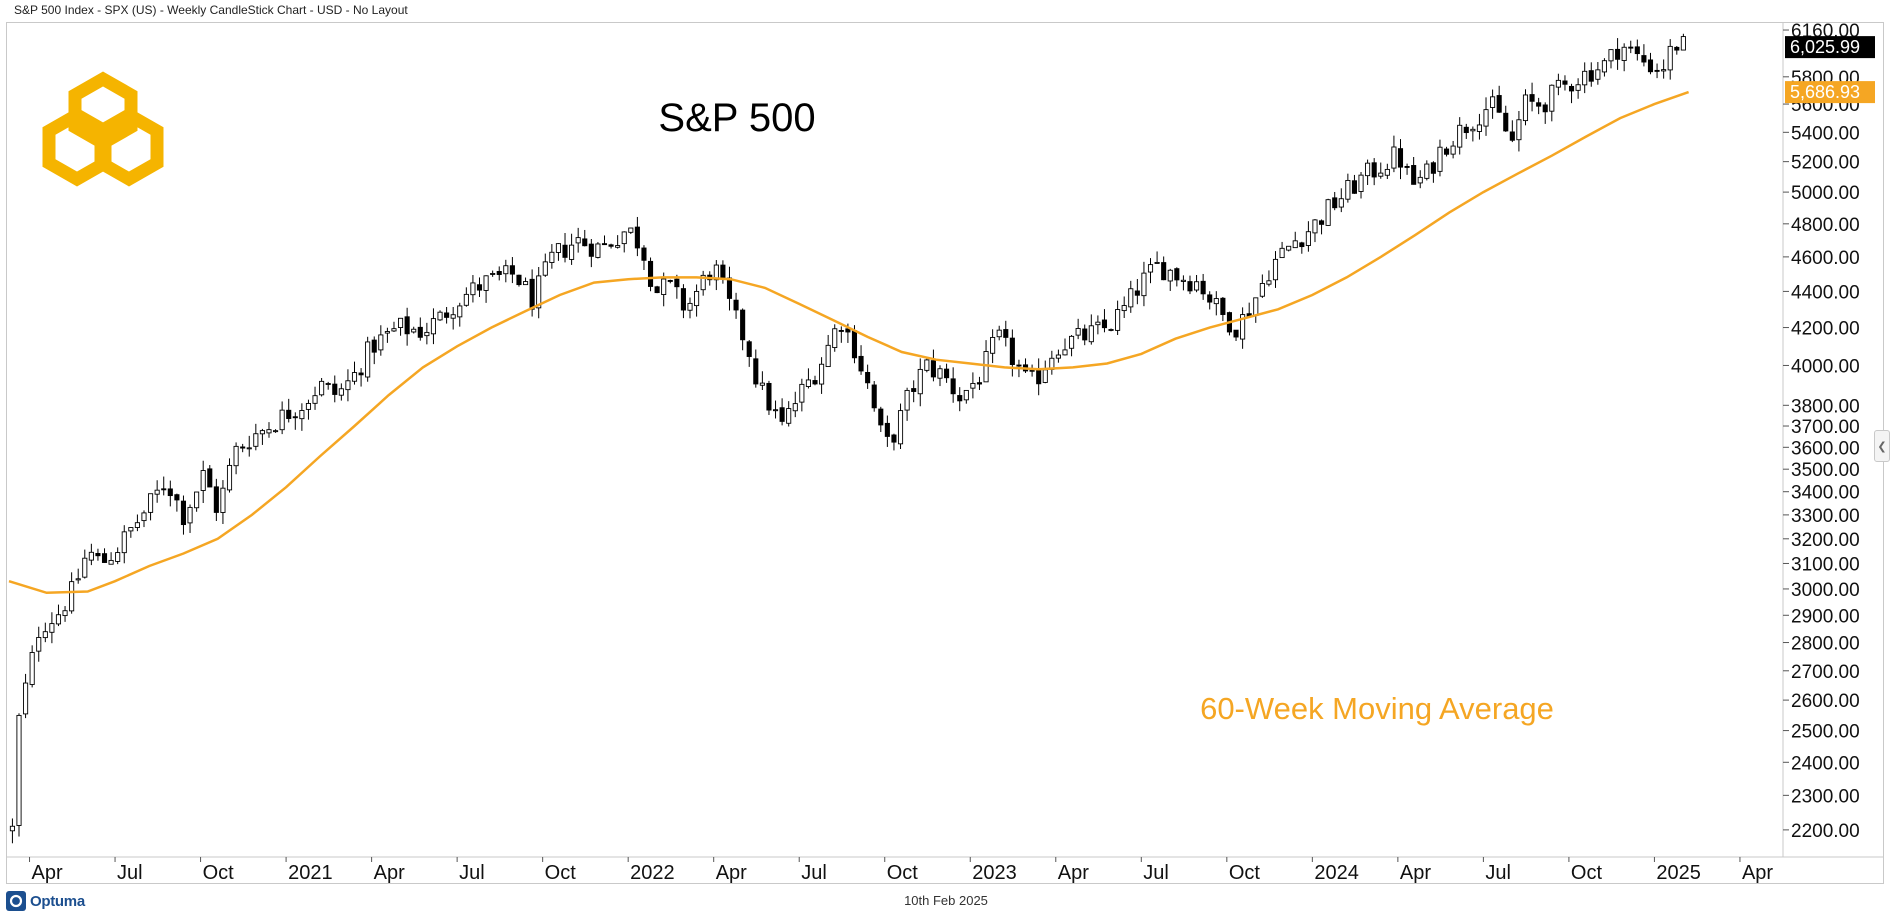 The image size is (1892, 918). Describe the element at coordinates (1825, 225) in the screenshot. I see `y-tick-label: 4800.00` at that location.